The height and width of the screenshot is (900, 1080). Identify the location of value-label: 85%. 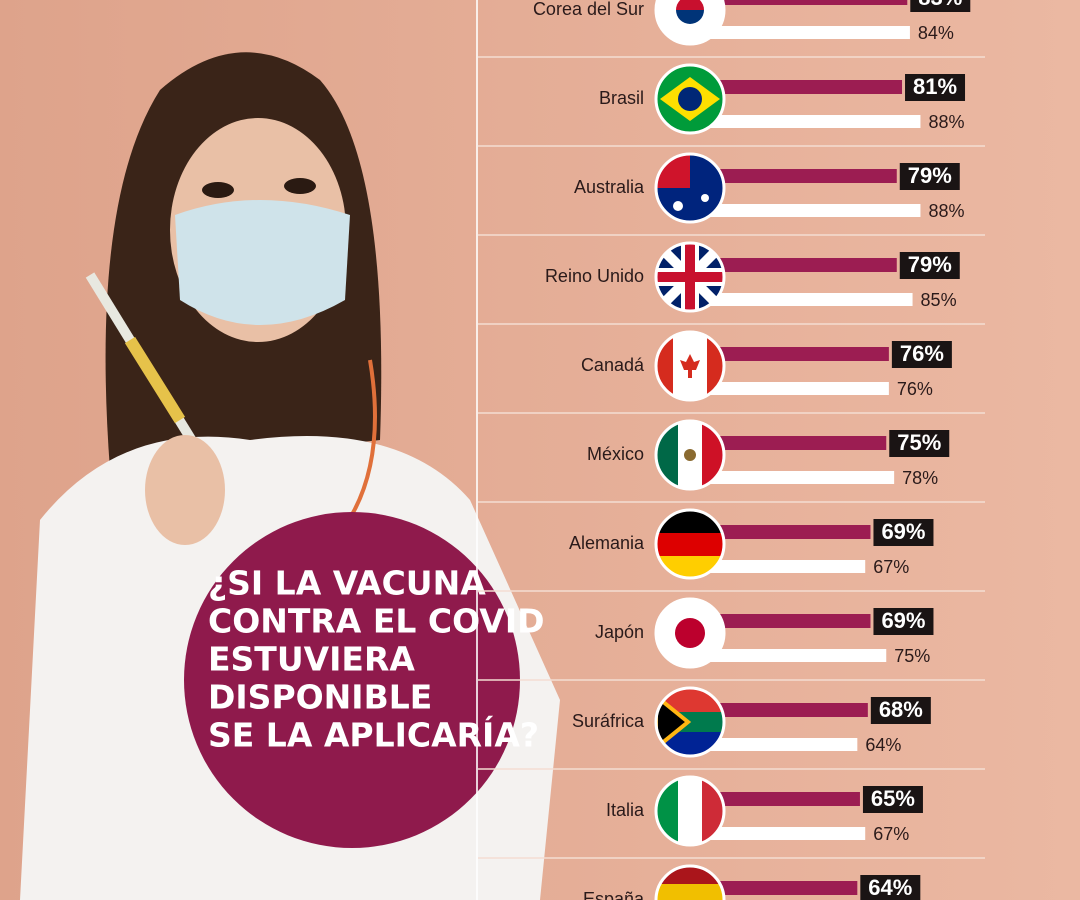
(939, 300).